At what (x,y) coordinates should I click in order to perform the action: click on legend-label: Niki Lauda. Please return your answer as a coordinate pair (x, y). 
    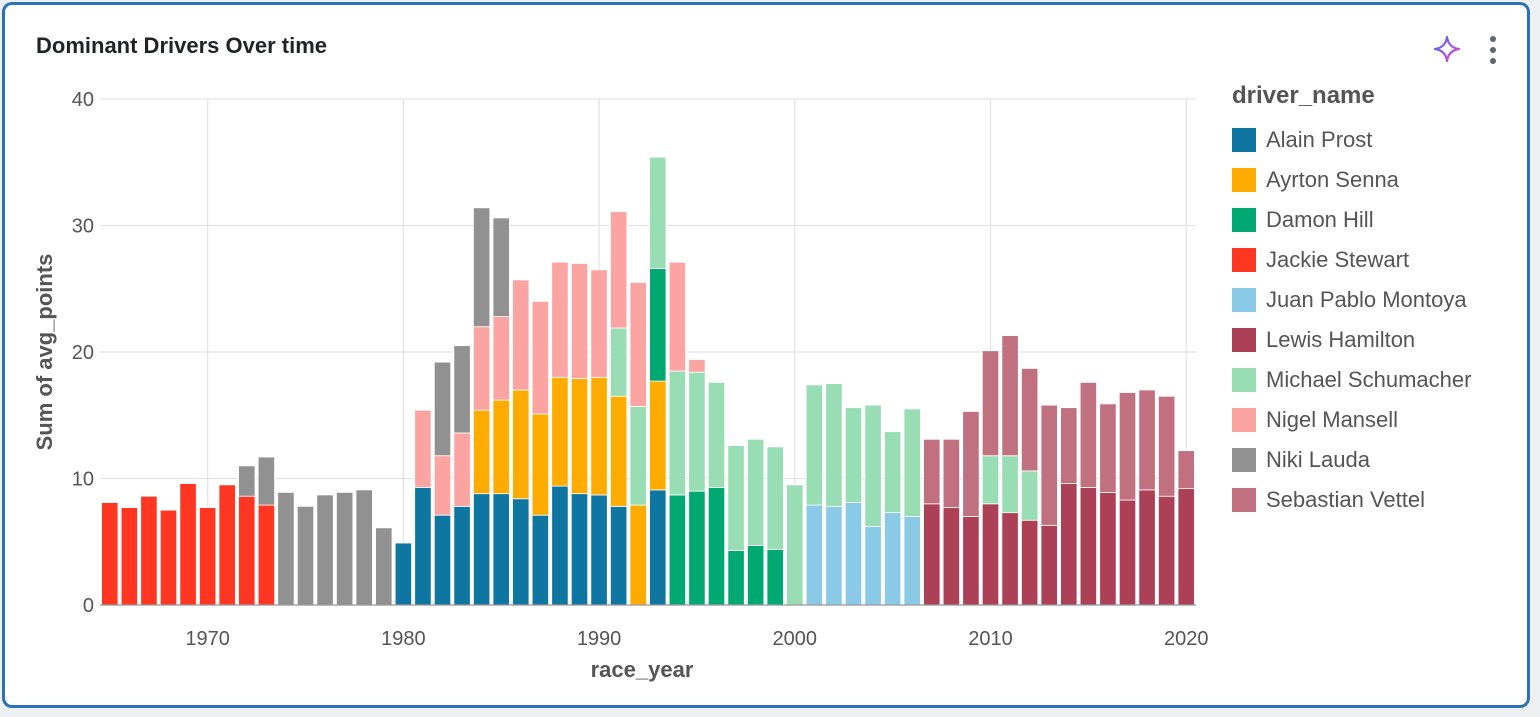
    Looking at the image, I should click on (1318, 459).